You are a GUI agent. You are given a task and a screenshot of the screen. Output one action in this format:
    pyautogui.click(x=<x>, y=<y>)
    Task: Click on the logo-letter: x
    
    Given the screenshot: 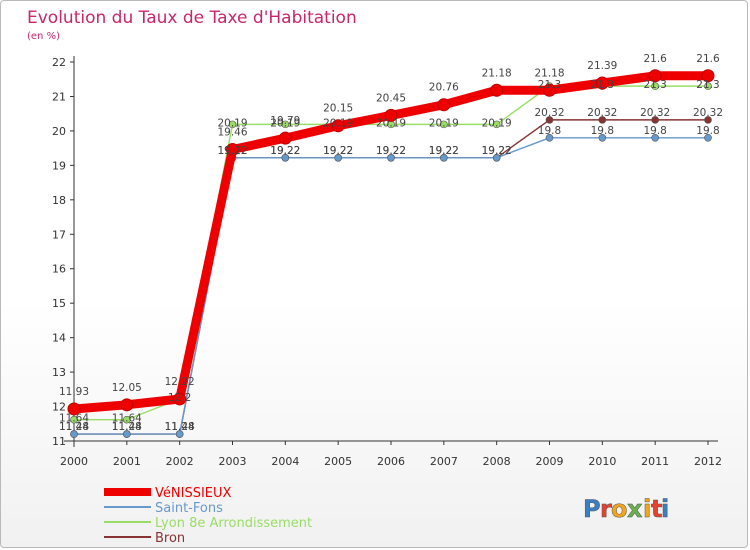 What is the action you would take?
    pyautogui.click(x=635, y=509)
    